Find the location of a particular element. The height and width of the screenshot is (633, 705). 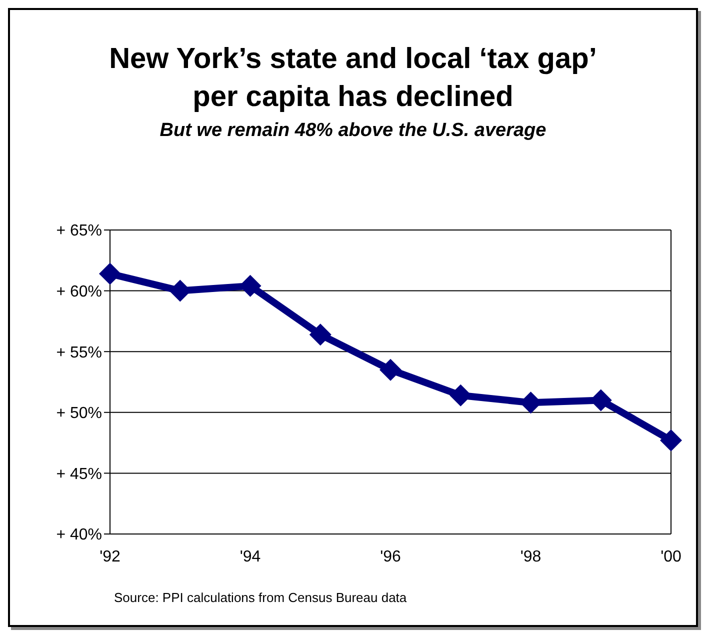

chart-title: New York’s state and local ‘tax gap’ per capita has declined is located at coordinates (353, 78).